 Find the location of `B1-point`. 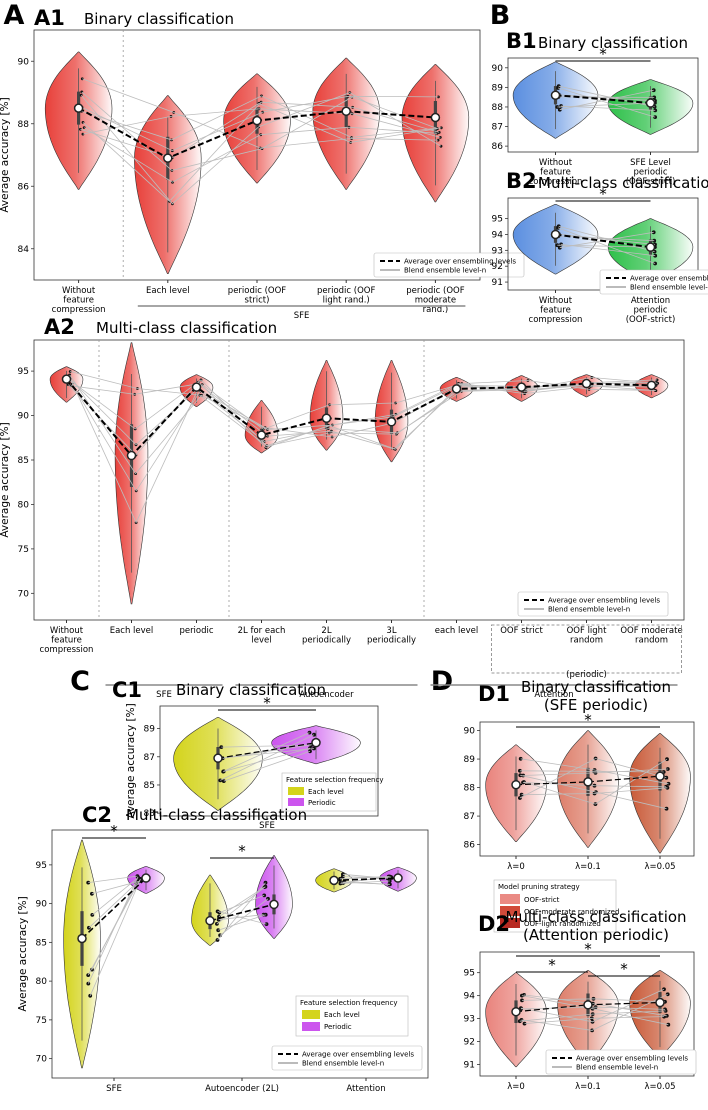

B1-point is located at coordinates (559, 109).